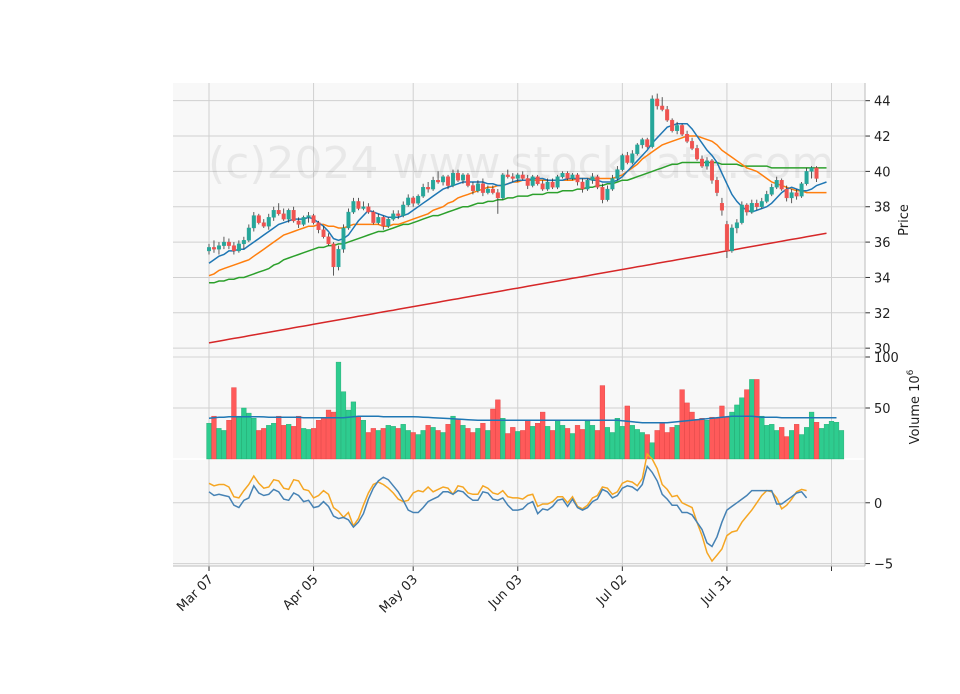  What do you see at coordinates (904, 220) in the screenshot?
I see `price-axis-label: Price` at bounding box center [904, 220].